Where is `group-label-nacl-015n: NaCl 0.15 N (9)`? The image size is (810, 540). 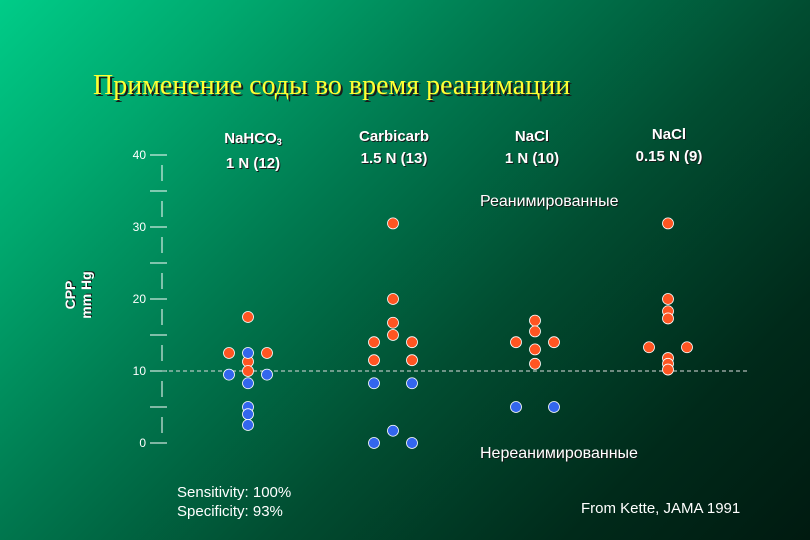 group-label-nacl-015n: NaCl 0.15 N (9) is located at coordinates (669, 146).